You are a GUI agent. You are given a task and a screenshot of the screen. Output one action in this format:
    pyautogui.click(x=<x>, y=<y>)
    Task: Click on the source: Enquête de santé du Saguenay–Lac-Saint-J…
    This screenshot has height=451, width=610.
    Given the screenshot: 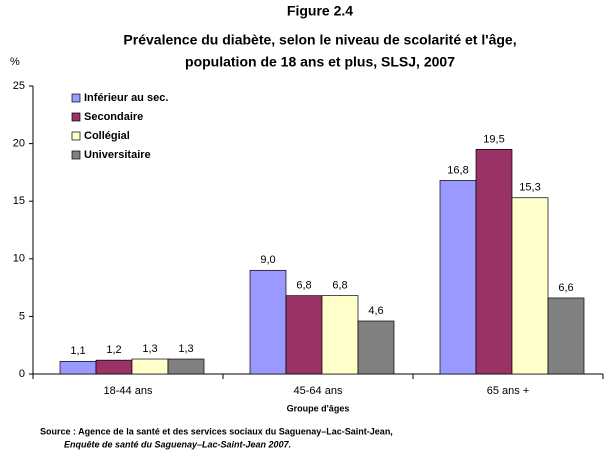 What is the action you would take?
    pyautogui.click(x=177, y=444)
    